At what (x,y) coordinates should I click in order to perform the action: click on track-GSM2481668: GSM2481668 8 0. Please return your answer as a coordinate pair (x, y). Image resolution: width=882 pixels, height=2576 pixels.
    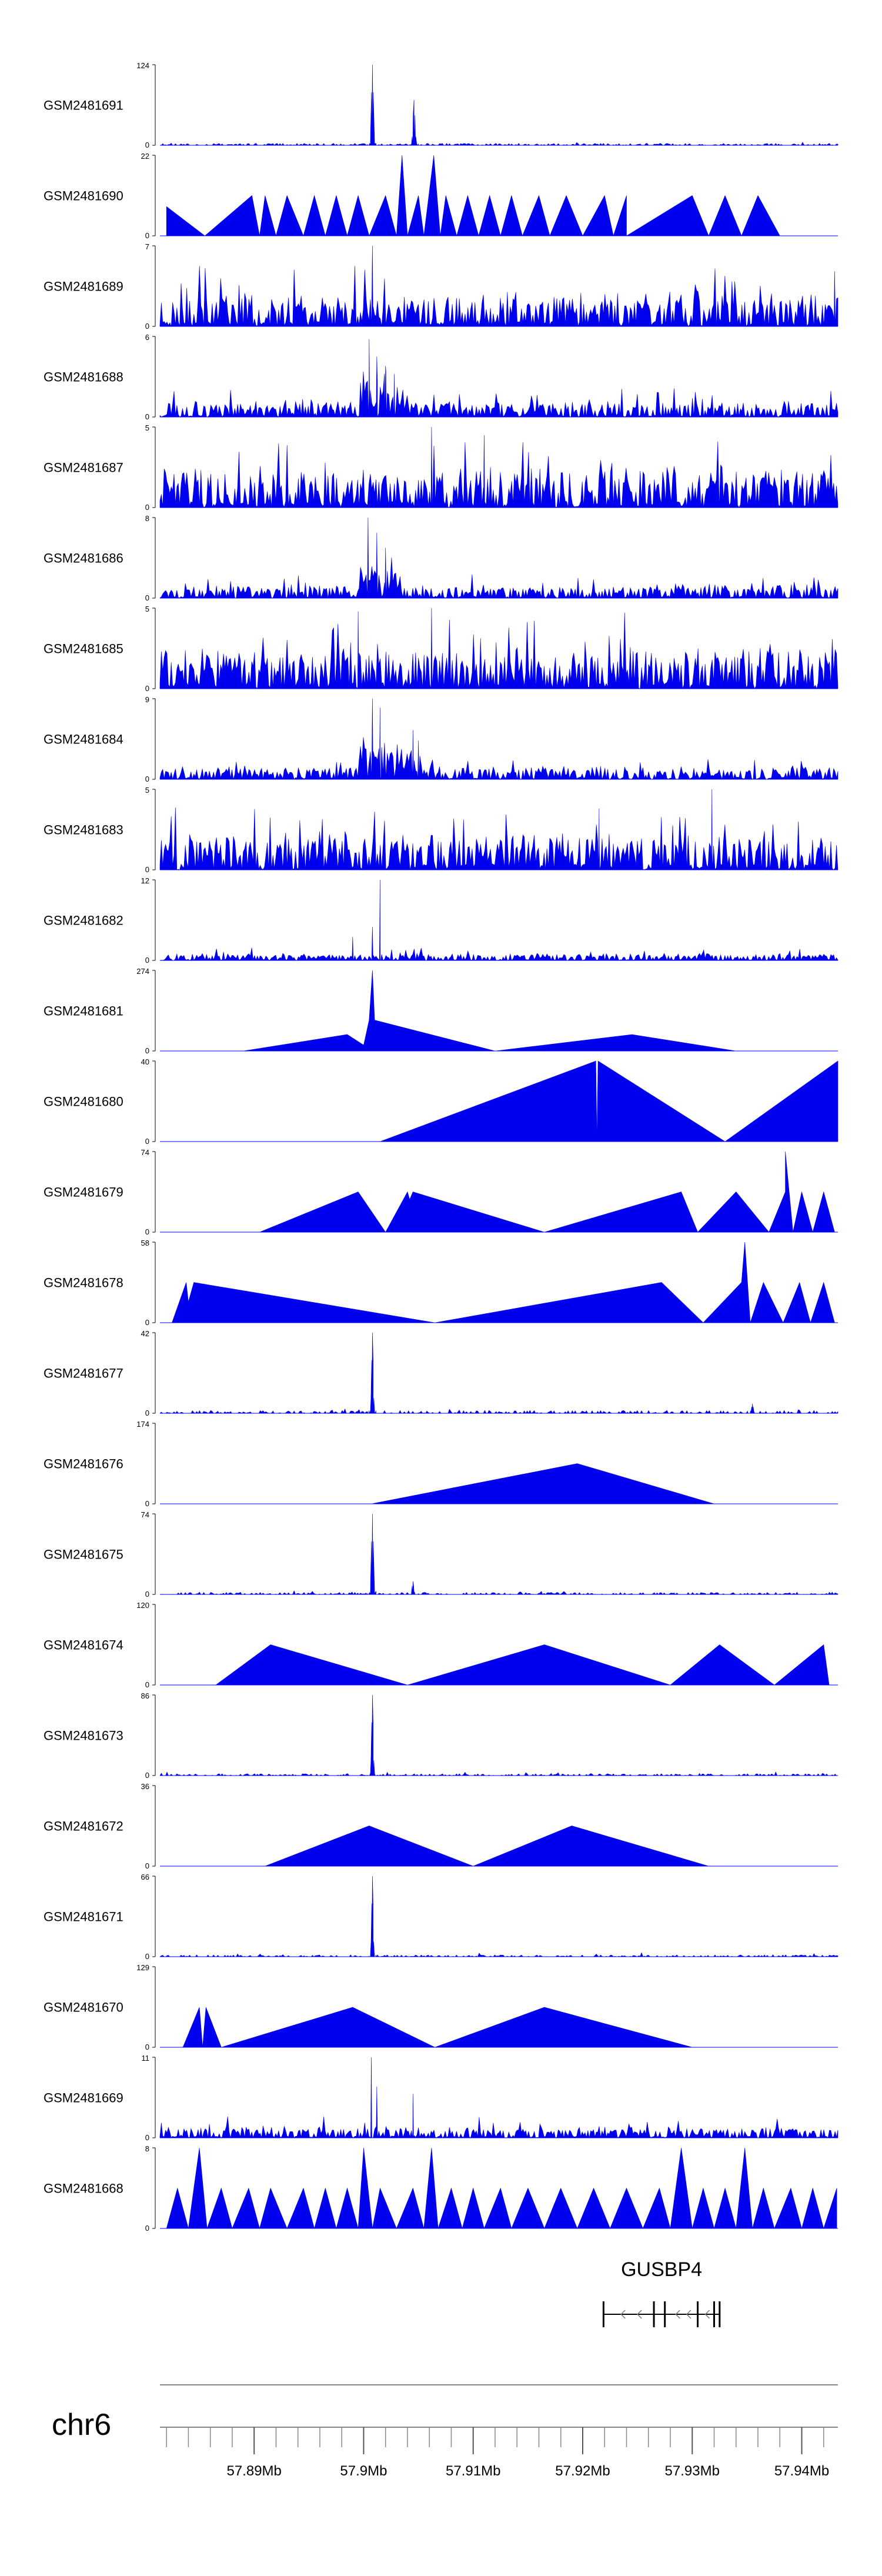
    Looking at the image, I should click on (441, 2188).